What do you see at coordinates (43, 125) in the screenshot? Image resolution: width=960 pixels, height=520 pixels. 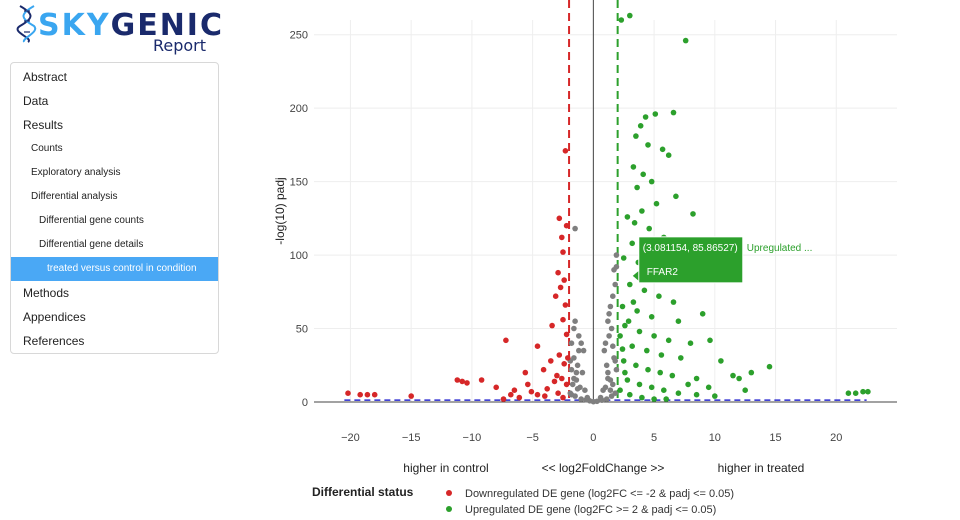 I see `toc-item-results: Results` at bounding box center [43, 125].